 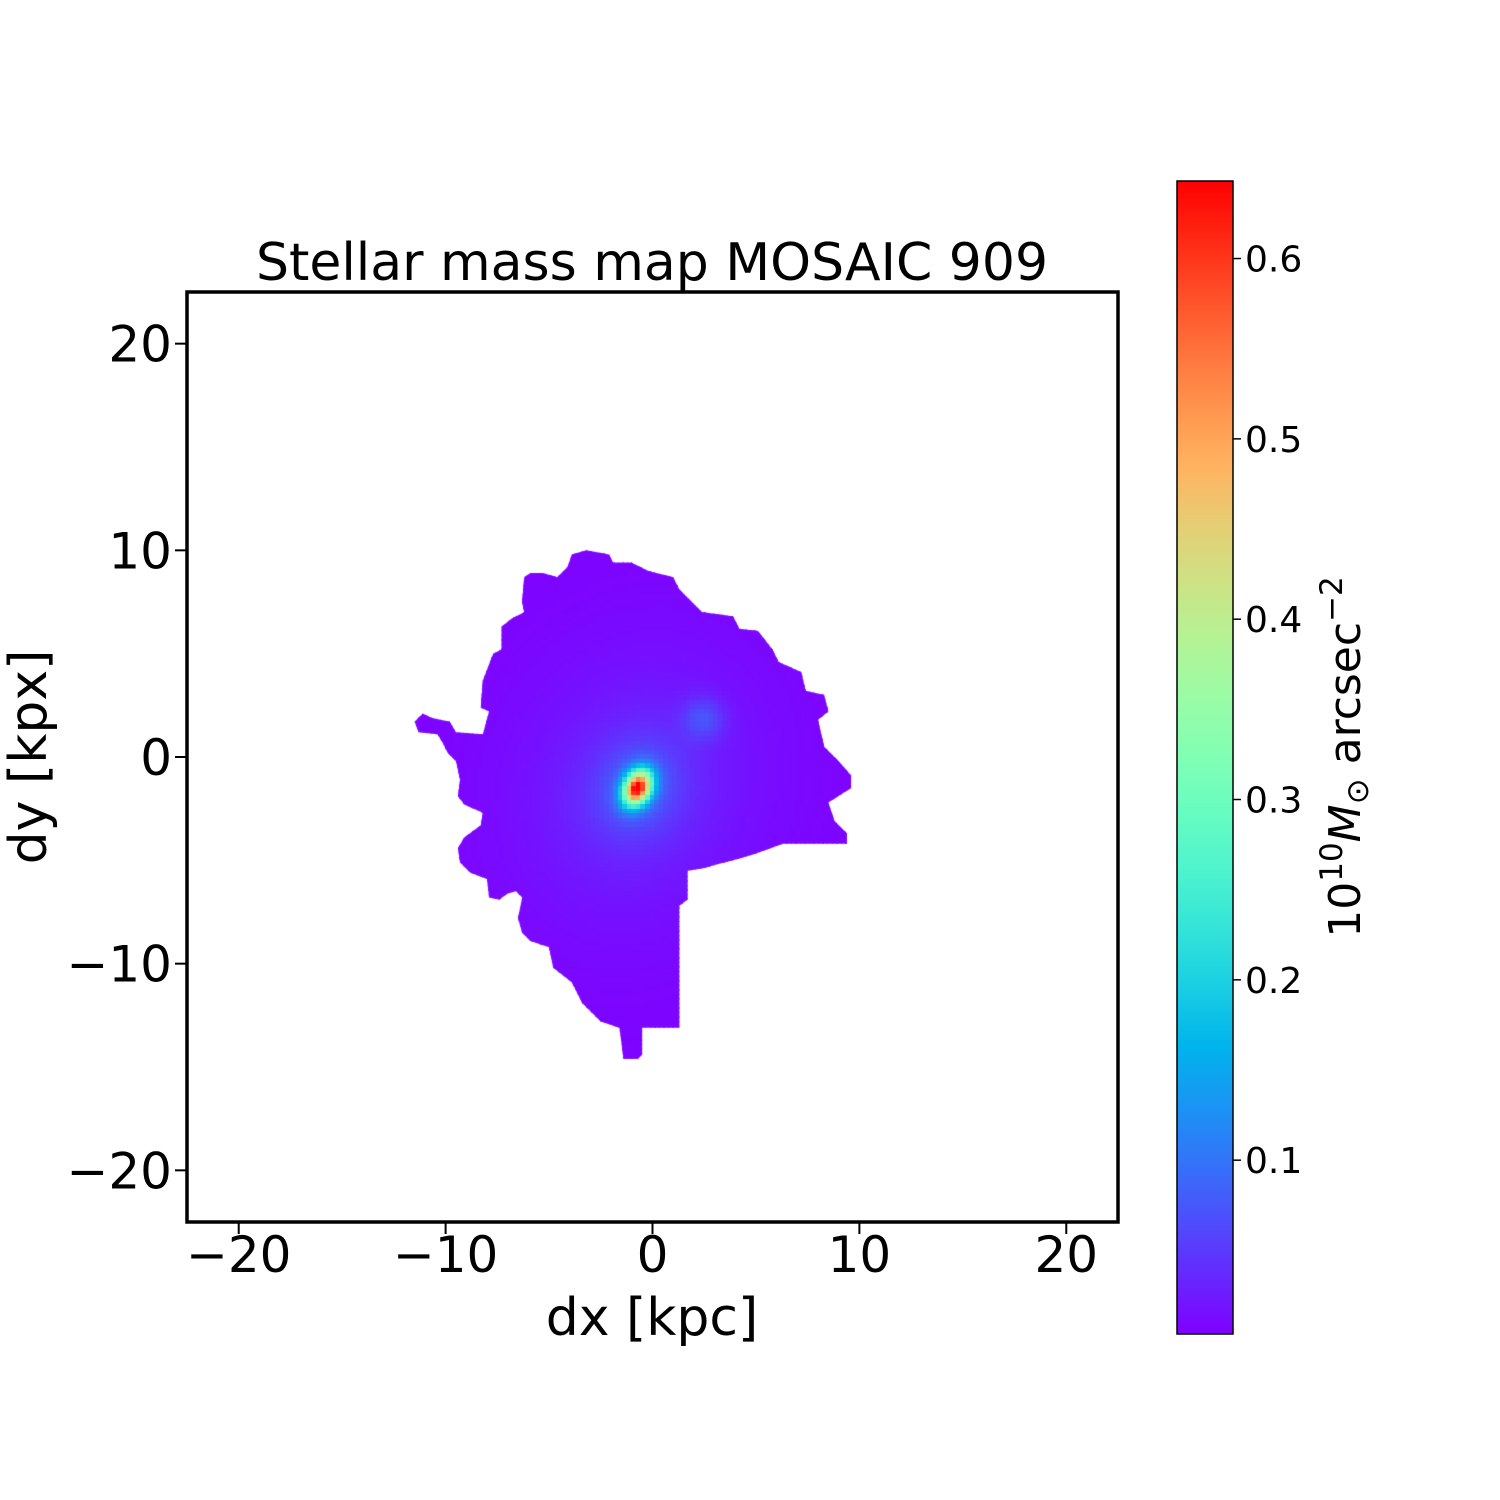 What do you see at coordinates (119, 965) in the screenshot?
I see `y-tick-label: −10` at bounding box center [119, 965].